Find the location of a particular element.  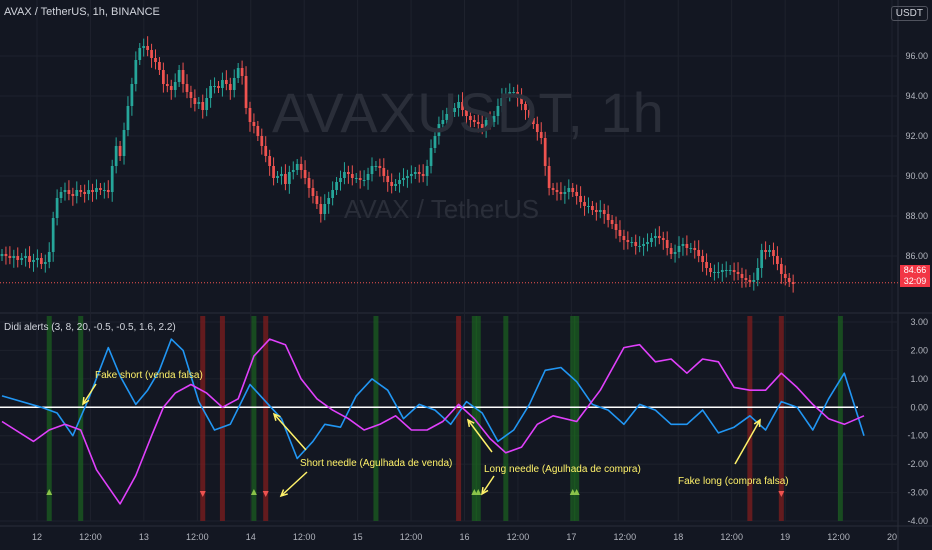

arrow-fake-long is located at coordinates (747, 442).